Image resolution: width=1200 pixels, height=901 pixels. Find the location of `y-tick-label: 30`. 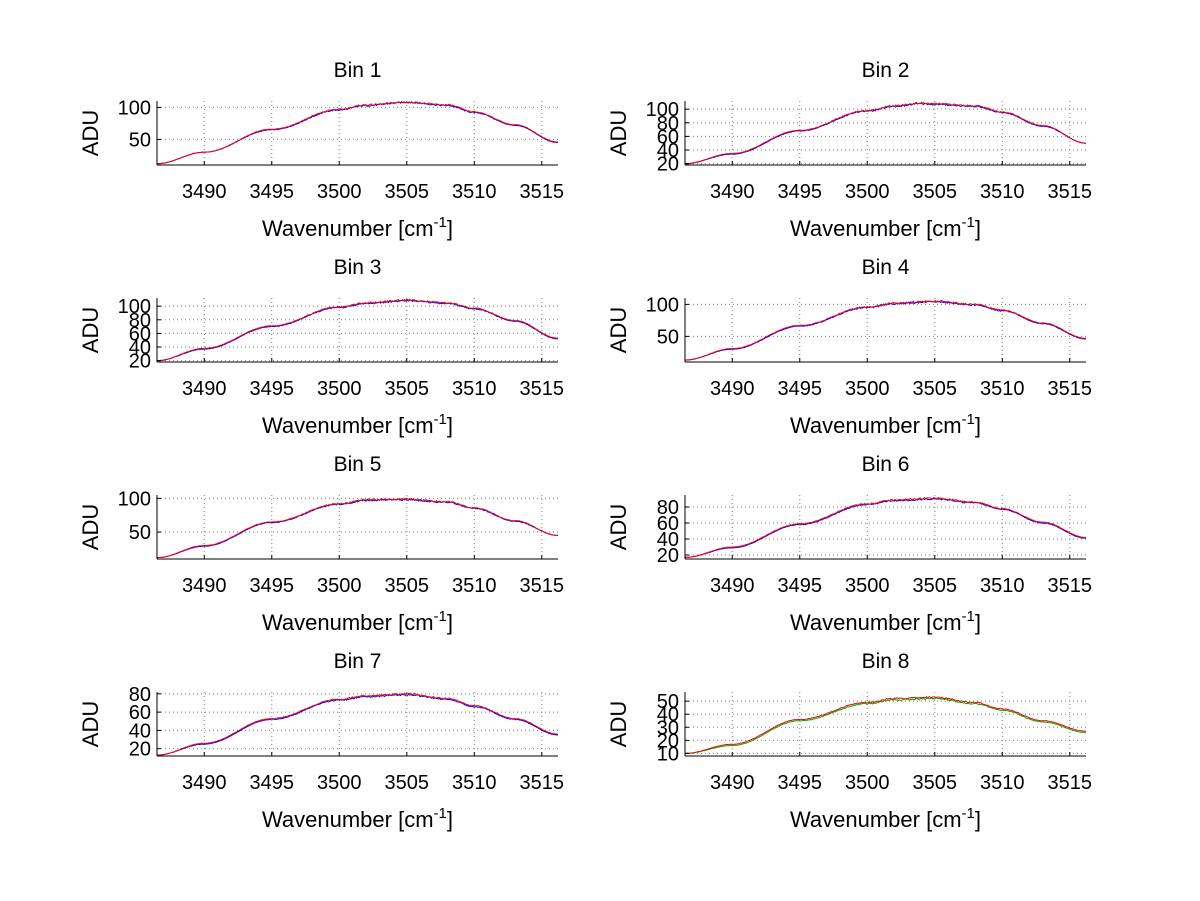

y-tick-label: 30 is located at coordinates (668, 728).